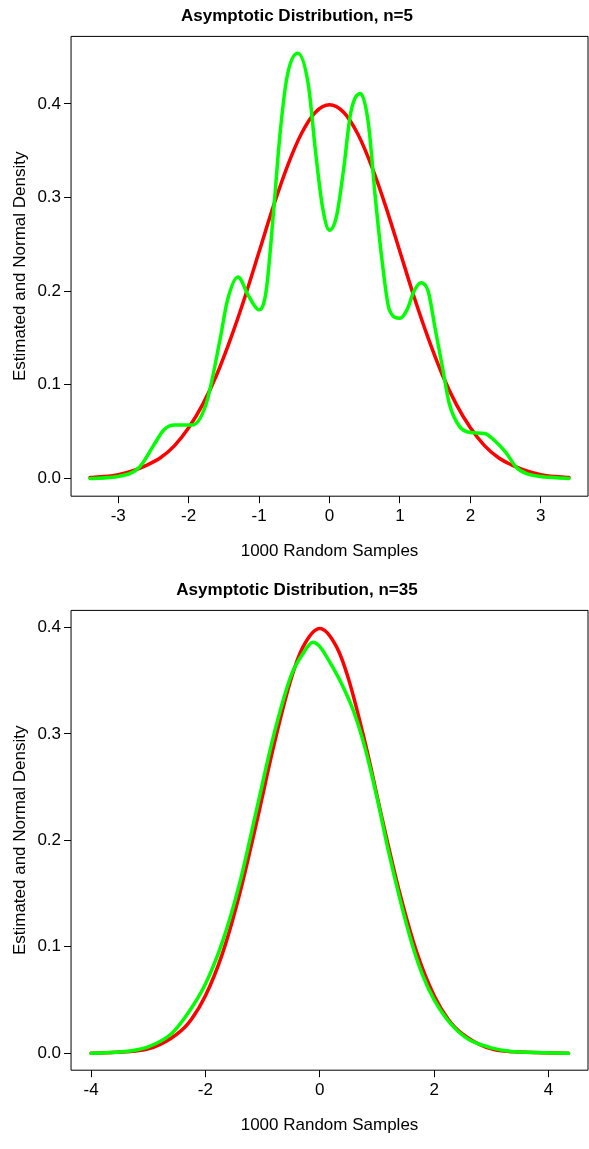 Image resolution: width=589 pixels, height=1149 pixels. Describe the element at coordinates (400, 516) in the screenshot. I see `x-tick-label: 1` at that location.